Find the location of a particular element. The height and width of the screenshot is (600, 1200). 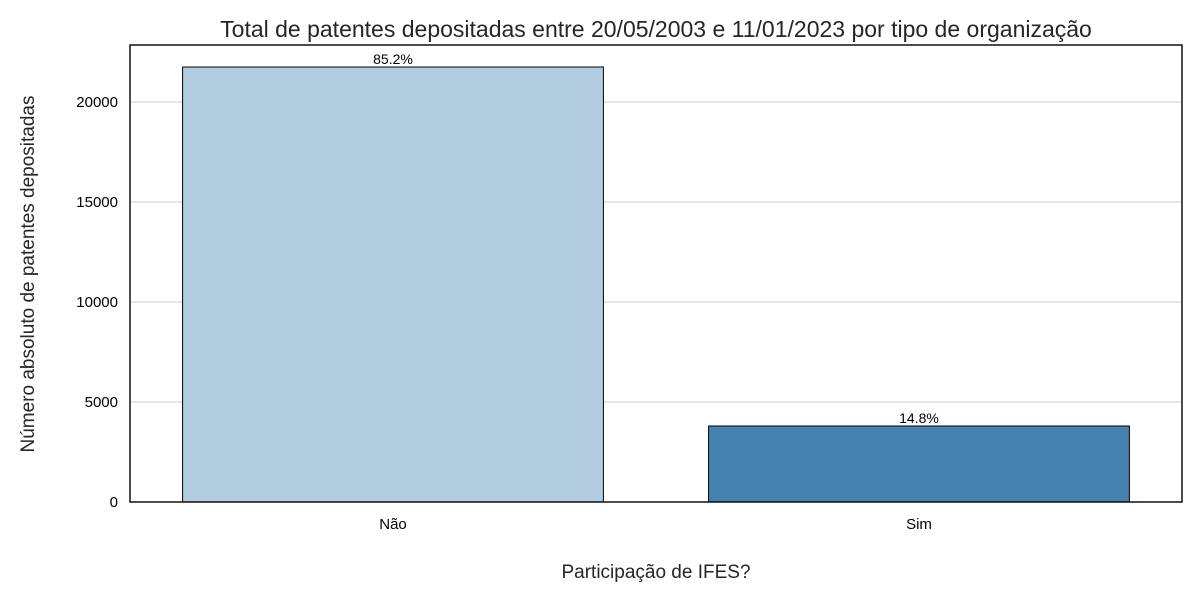

x-tick-label: Sim is located at coordinates (919, 524).